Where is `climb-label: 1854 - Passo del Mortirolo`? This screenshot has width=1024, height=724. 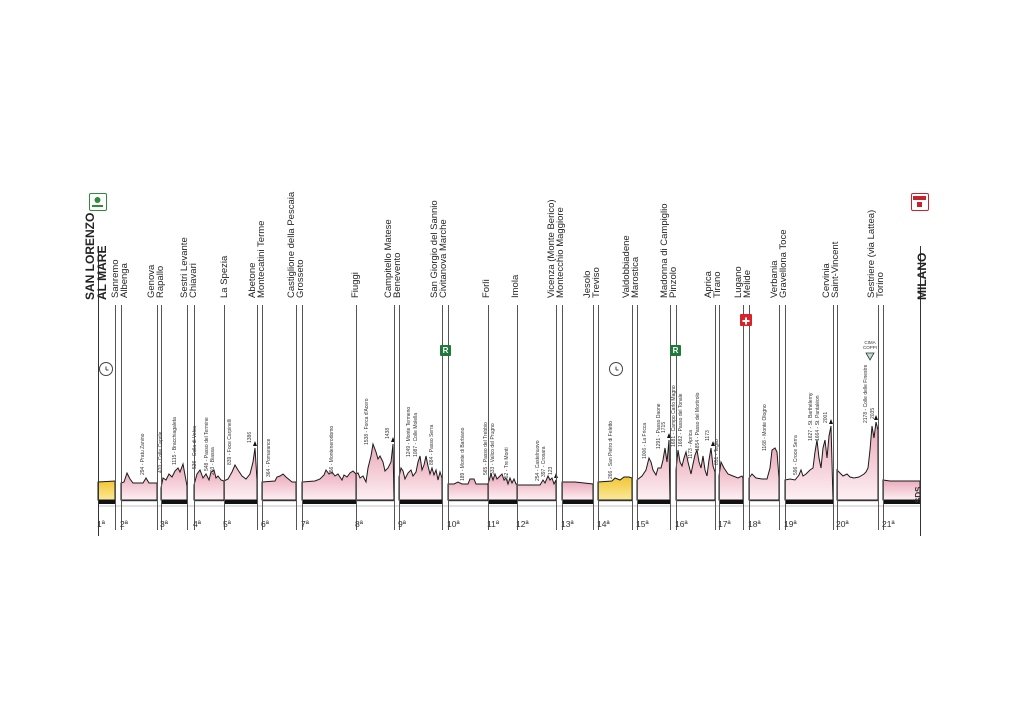
climb-label: 1854 - Passo del Mortirolo is located at coordinates (698, 421).